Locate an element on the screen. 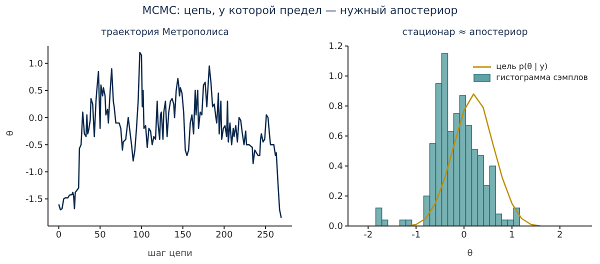 This screenshot has width=600, height=264. x-tick-label: 150 is located at coordinates (183, 235).